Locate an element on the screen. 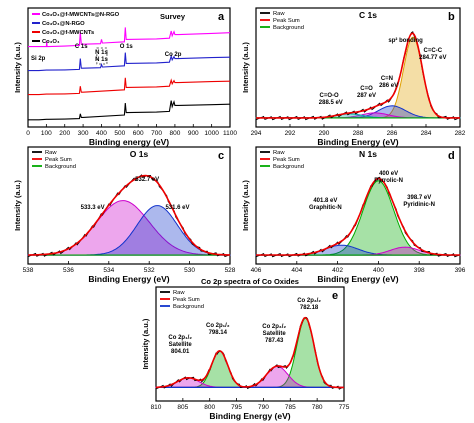 This screenshot has width=474, height=423. peak-annotation: 398.7 eV is located at coordinates (419, 198).